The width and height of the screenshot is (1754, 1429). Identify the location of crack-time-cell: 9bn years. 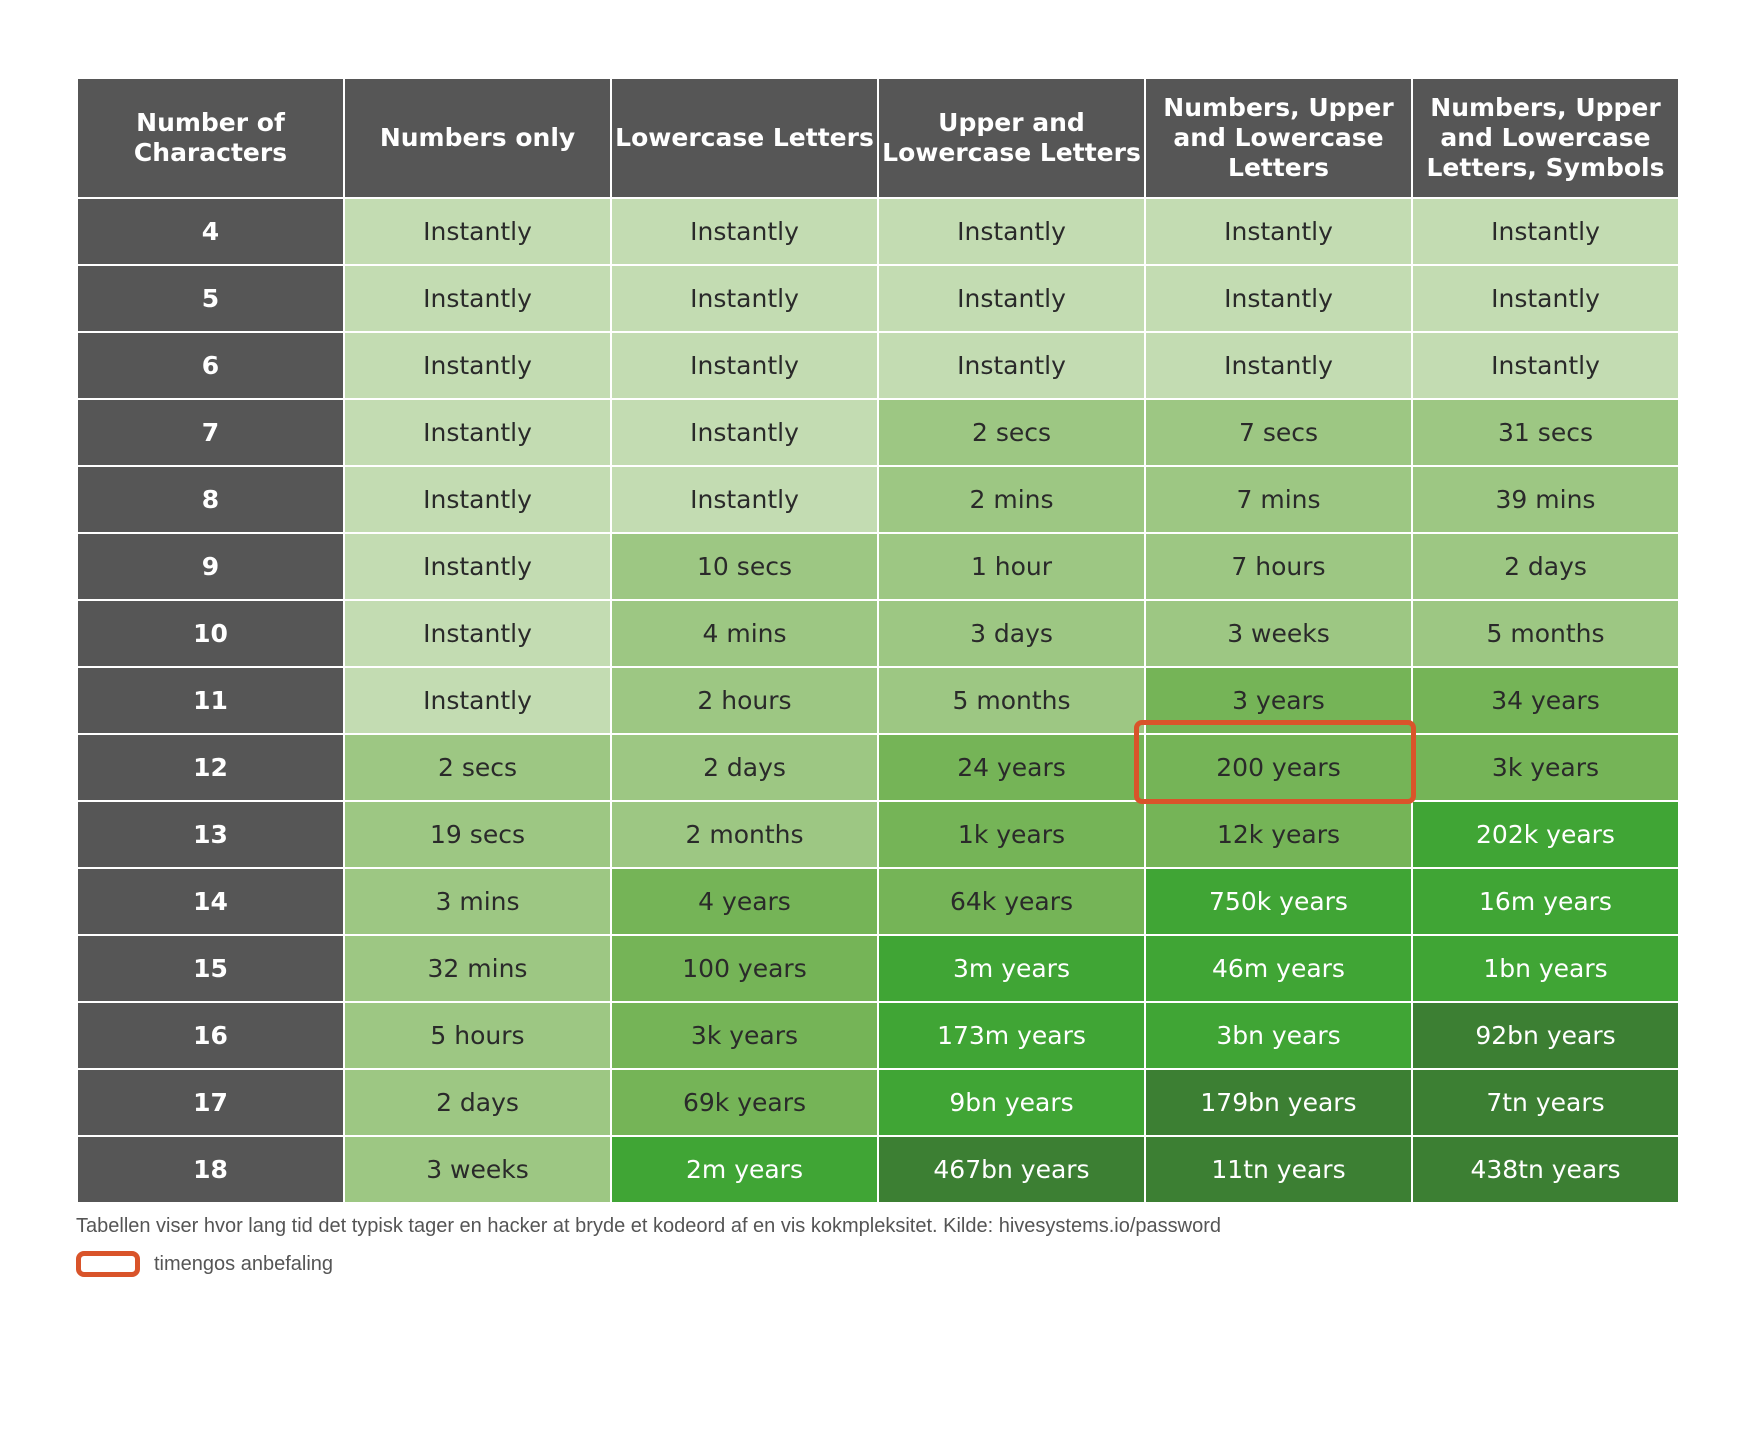
(1011, 1102).